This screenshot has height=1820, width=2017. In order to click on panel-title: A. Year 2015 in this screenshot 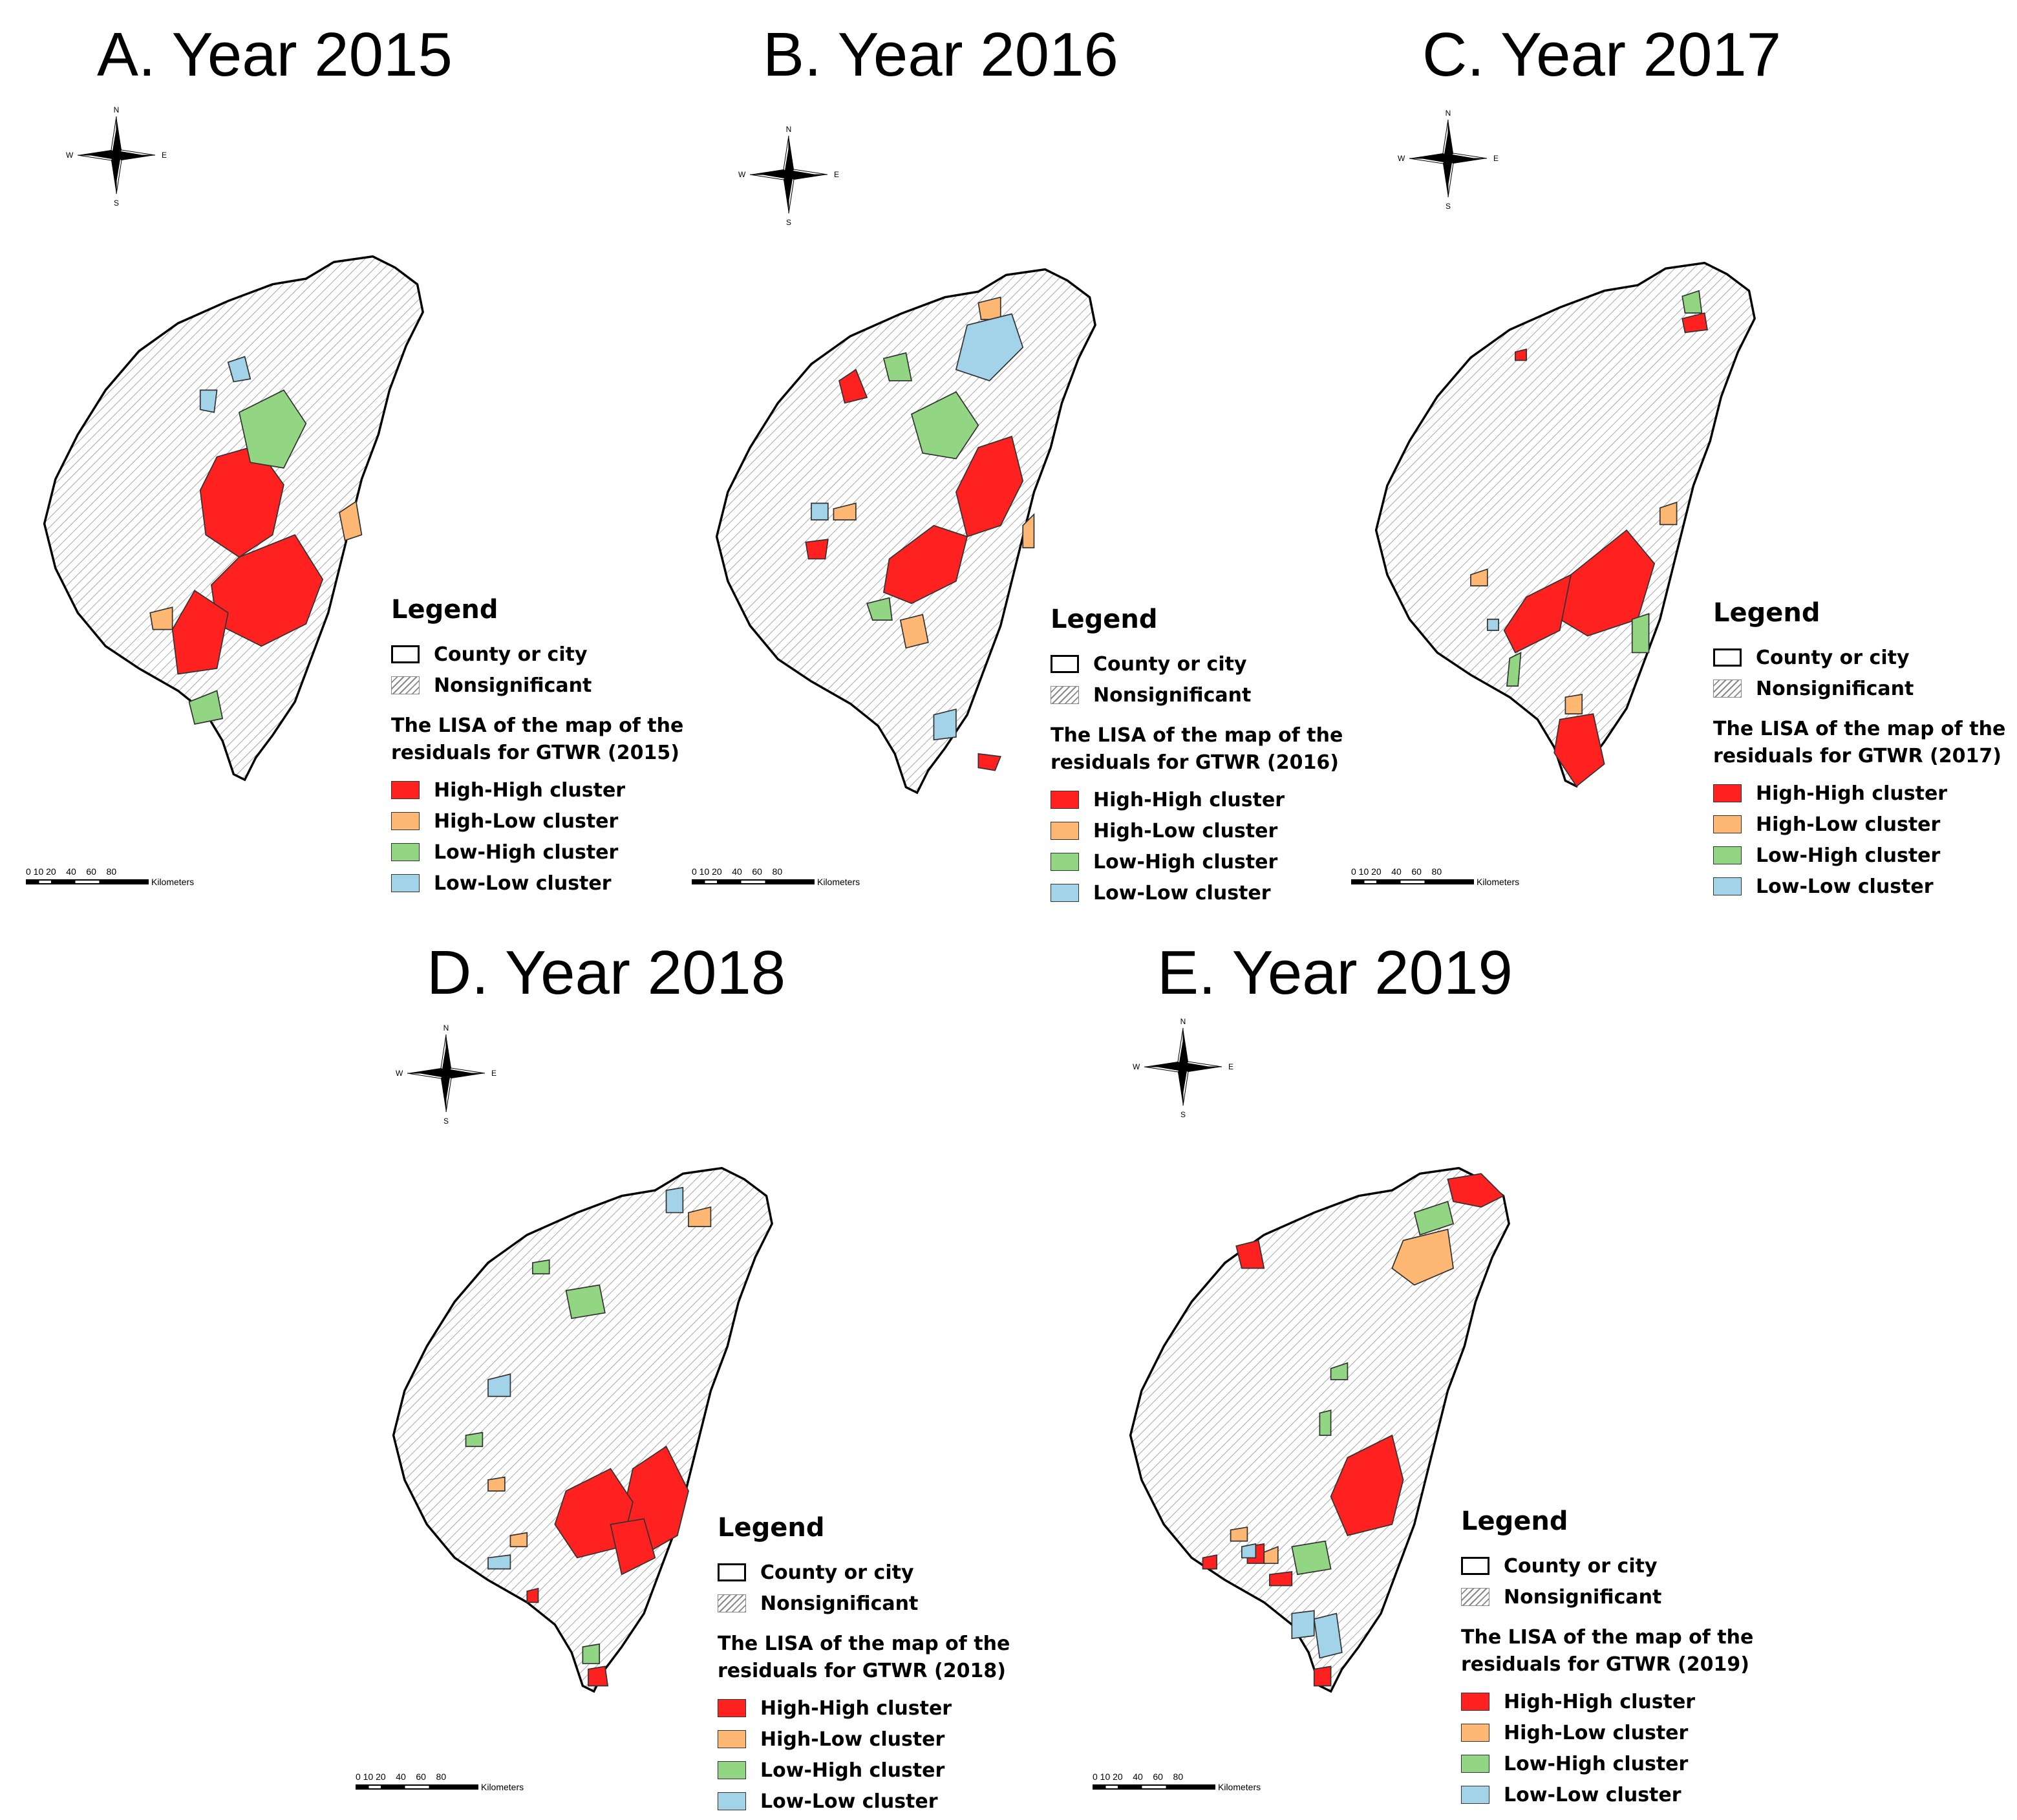, I will do `click(275, 54)`.